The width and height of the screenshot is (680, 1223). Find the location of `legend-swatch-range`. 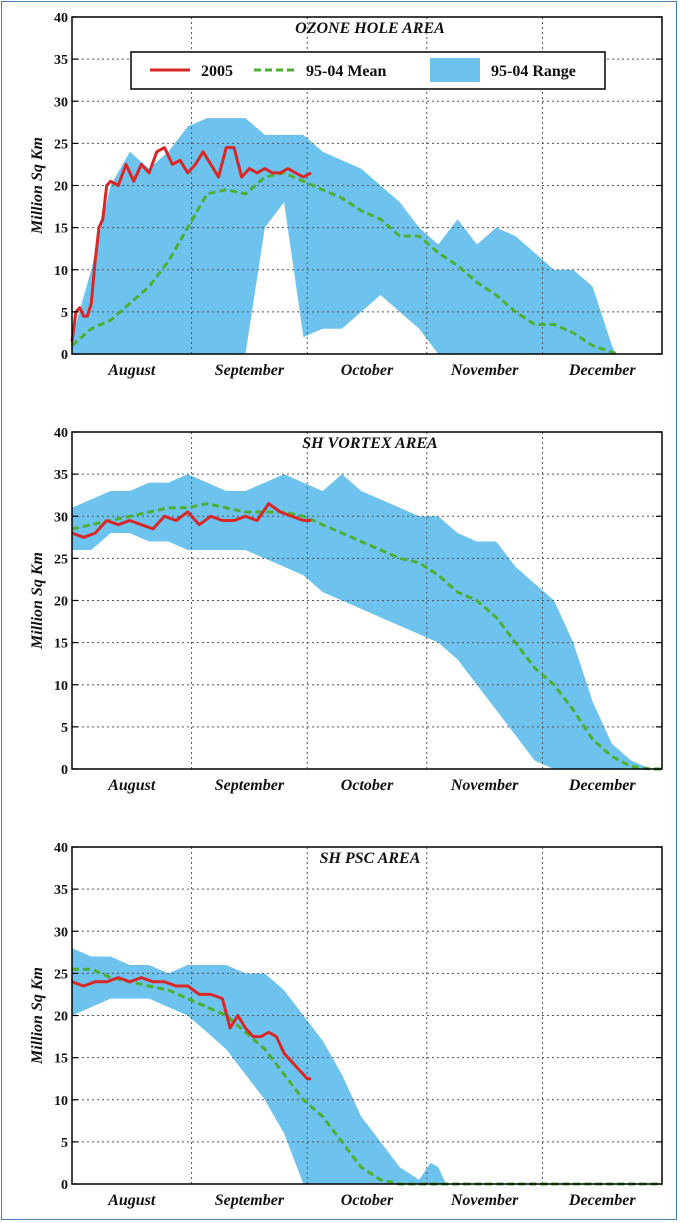

legend-swatch-range is located at coordinates (455, 70).